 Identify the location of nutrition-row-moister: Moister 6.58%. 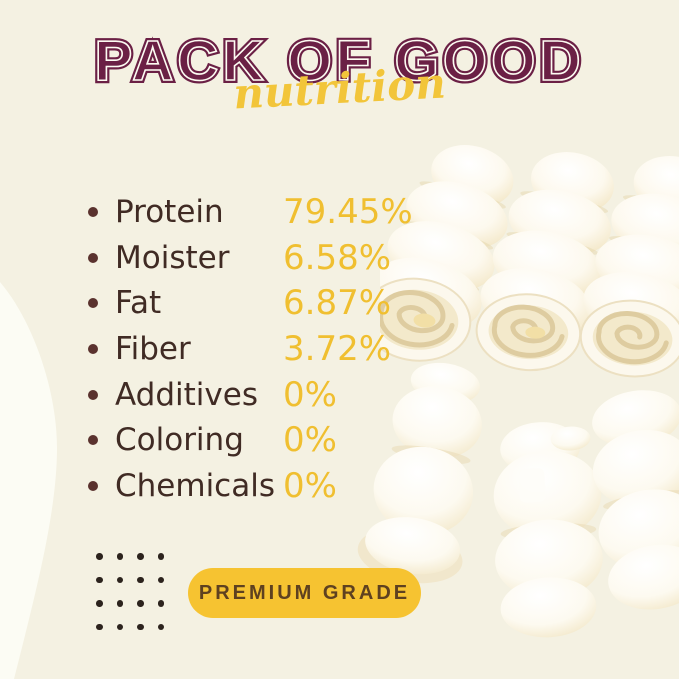
(250, 258).